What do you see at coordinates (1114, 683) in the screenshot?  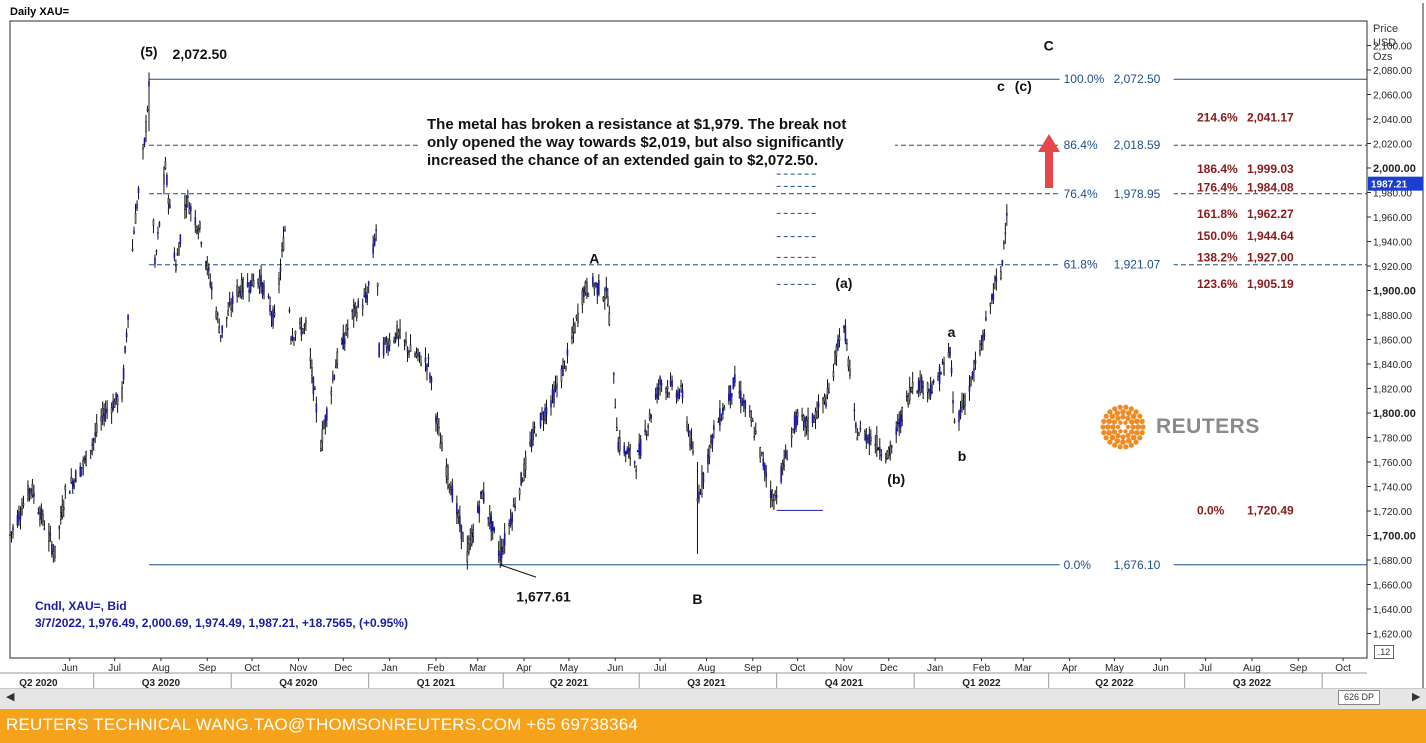 I see `quarter-label: Q2 2022` at bounding box center [1114, 683].